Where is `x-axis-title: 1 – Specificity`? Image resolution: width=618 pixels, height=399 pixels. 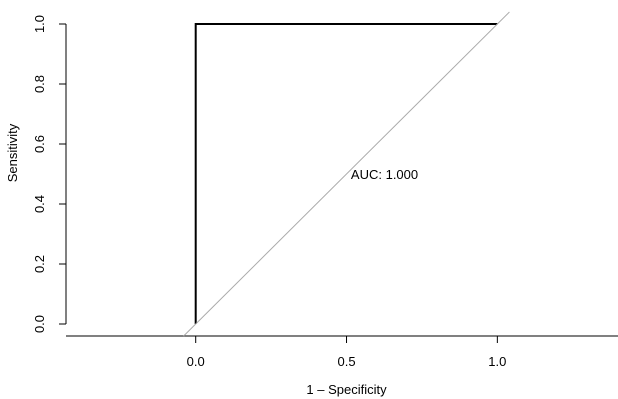
x-axis-title: 1 – Specificity is located at coordinates (346, 389).